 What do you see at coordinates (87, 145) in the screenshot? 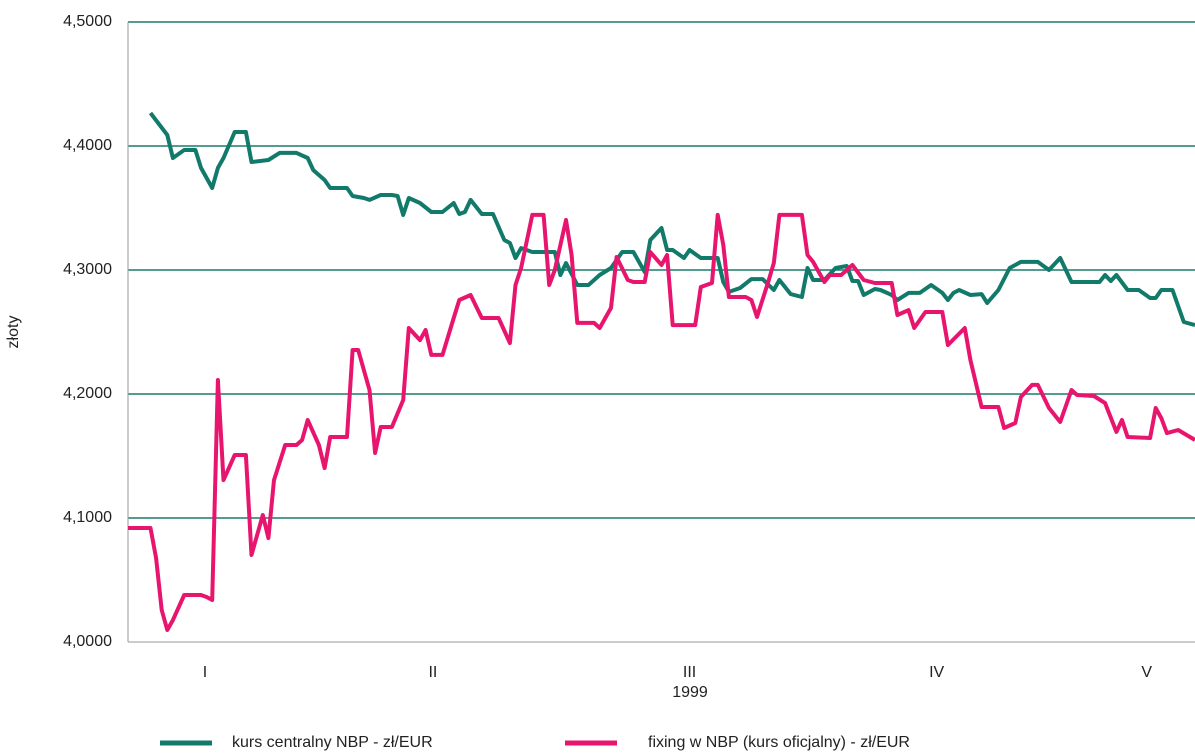
I see `y-tick-label: 4,4000` at bounding box center [87, 145].